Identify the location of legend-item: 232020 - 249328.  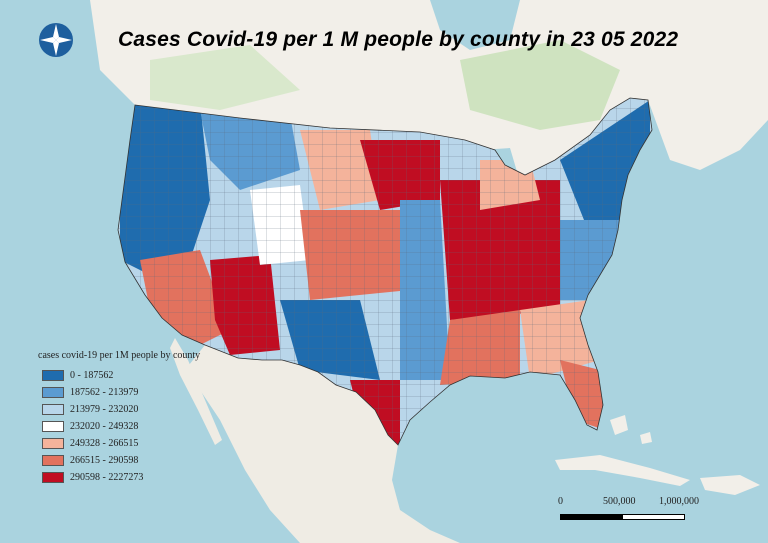
(138, 426).